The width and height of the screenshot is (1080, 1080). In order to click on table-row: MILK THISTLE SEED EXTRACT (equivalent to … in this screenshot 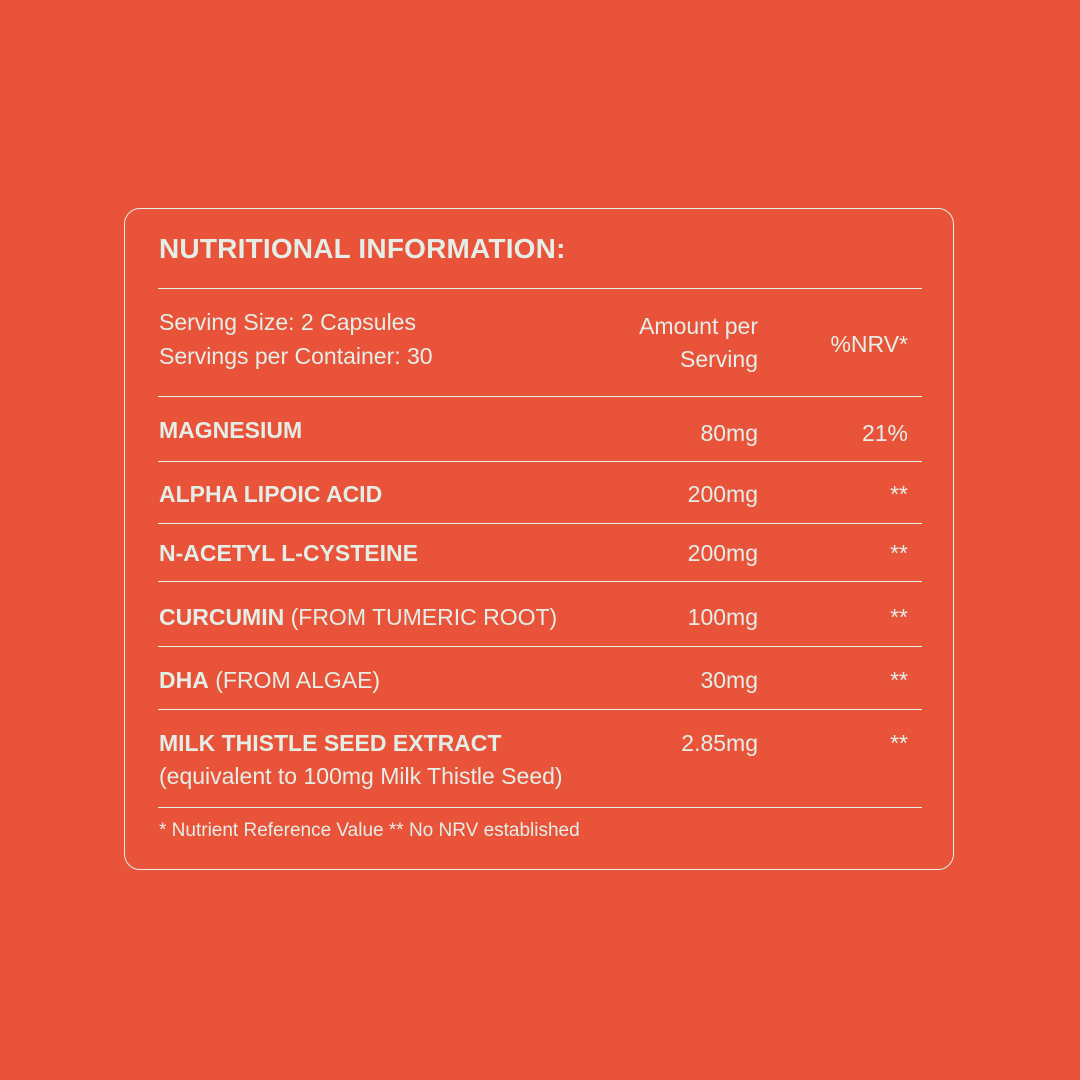, I will do `click(533, 760)`.